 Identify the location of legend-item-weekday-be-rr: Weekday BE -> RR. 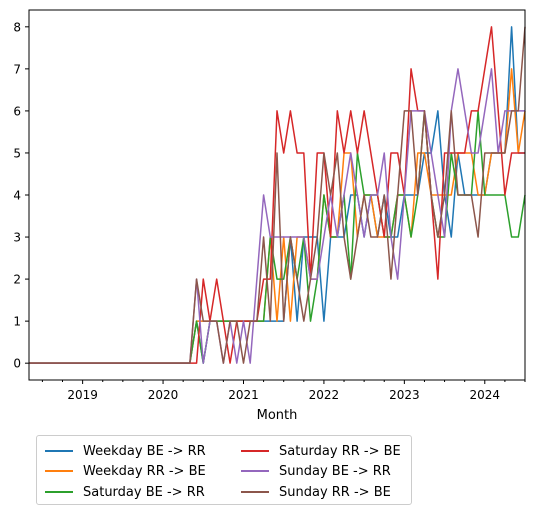
(125, 451).